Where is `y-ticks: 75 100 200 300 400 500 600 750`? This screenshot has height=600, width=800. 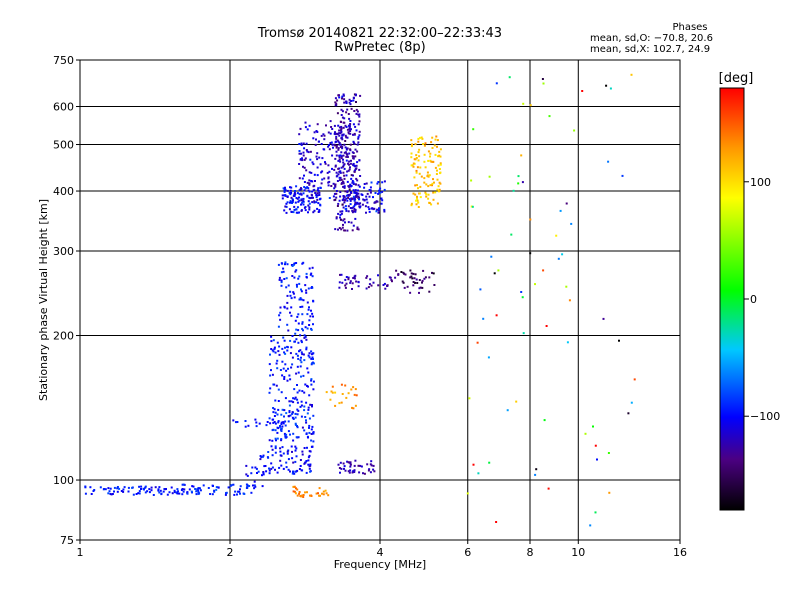
y-ticks: 75 100 200 300 400 500 600 750 is located at coordinates (66, 300).